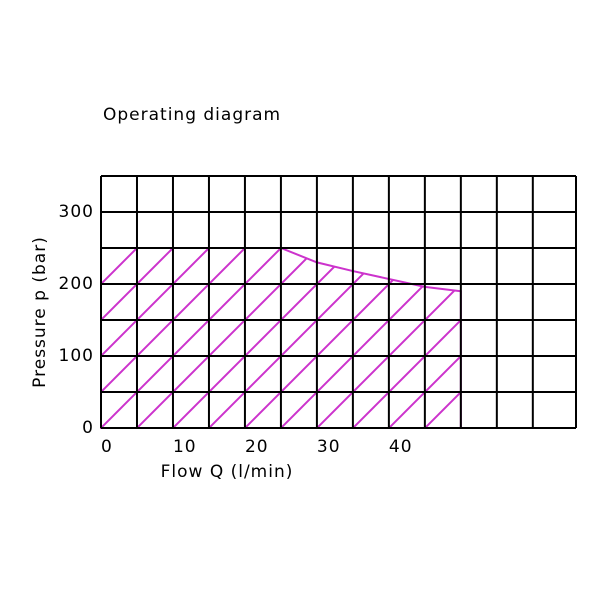 This screenshot has width=600, height=600. Describe the element at coordinates (227, 472) in the screenshot. I see `x-axis-label: Flow Q (l/min)` at that location.